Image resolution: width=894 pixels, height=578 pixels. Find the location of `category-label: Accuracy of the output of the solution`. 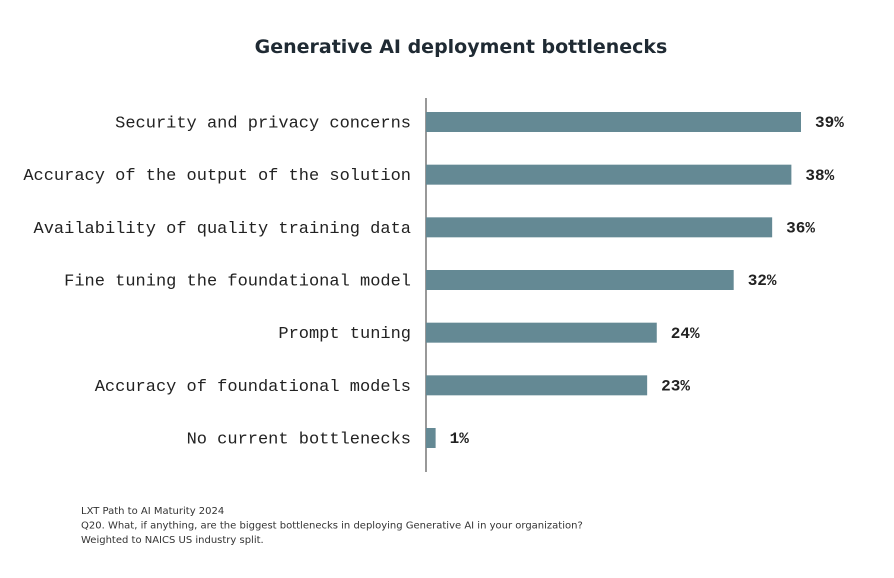

category-label: Accuracy of the output of the solution is located at coordinates (217, 176).